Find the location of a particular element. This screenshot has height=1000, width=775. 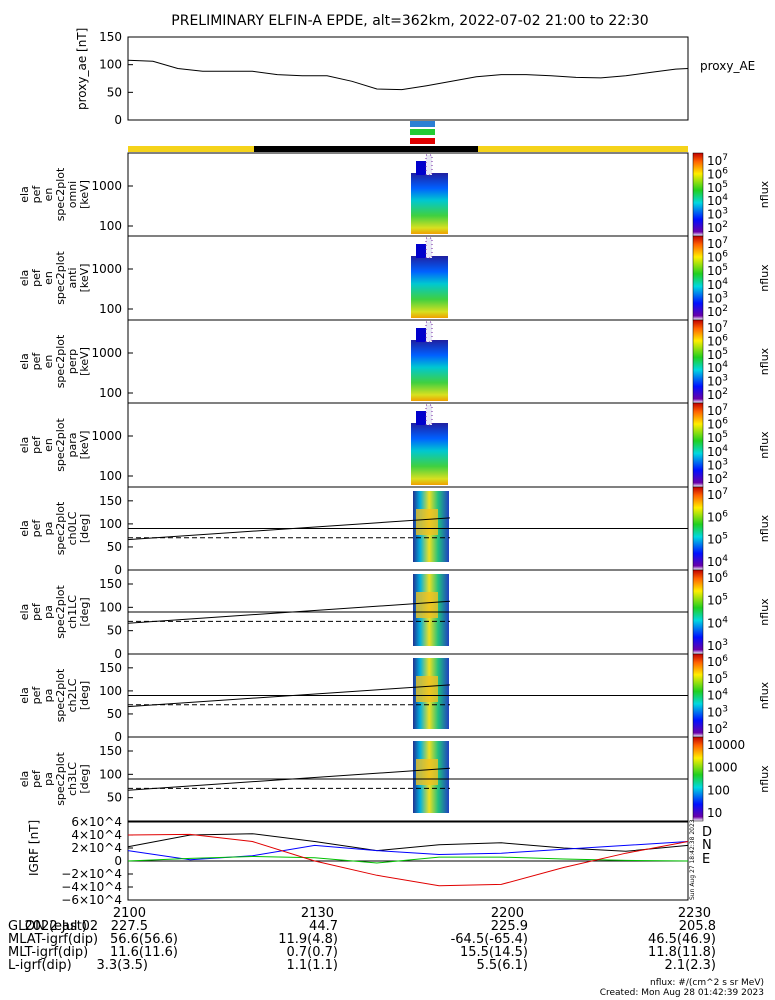

footer-glon-3: 205.8 is located at coordinates (697, 926).